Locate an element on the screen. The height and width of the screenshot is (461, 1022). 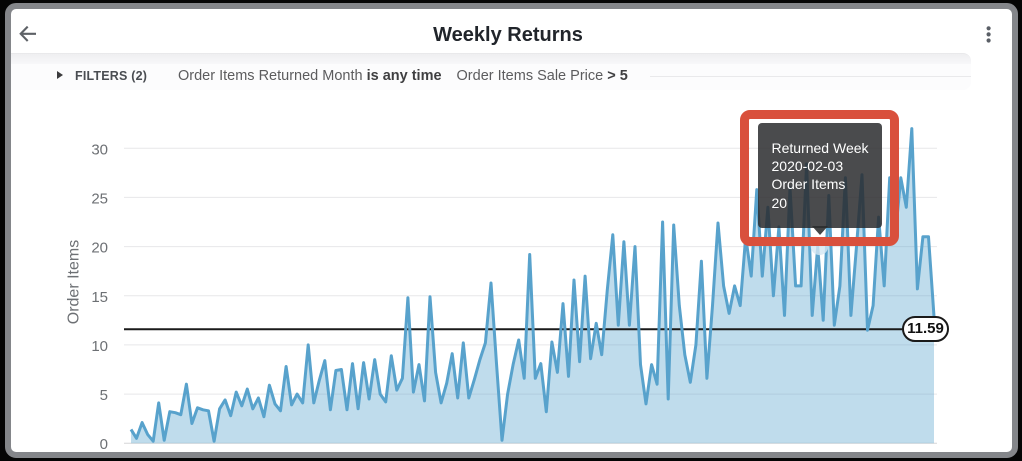
svg-text: 0 is located at coordinates (104, 444).